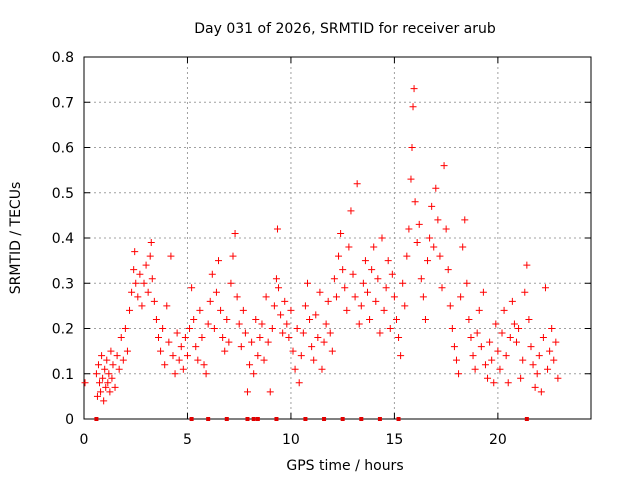 The width and height of the screenshot is (640, 480). What do you see at coordinates (63, 194) in the screenshot?
I see `y-tick-label: 0.5` at bounding box center [63, 194].